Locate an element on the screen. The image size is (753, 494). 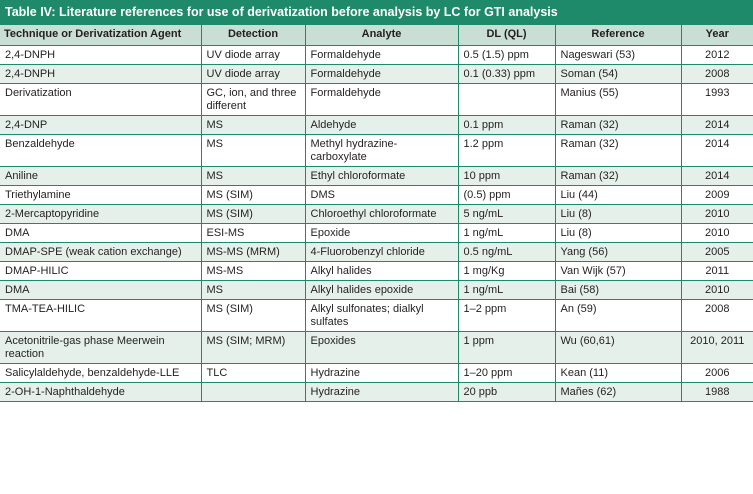
technique-cell: 2-Mercaptopyridine is located at coordinates (101, 214).